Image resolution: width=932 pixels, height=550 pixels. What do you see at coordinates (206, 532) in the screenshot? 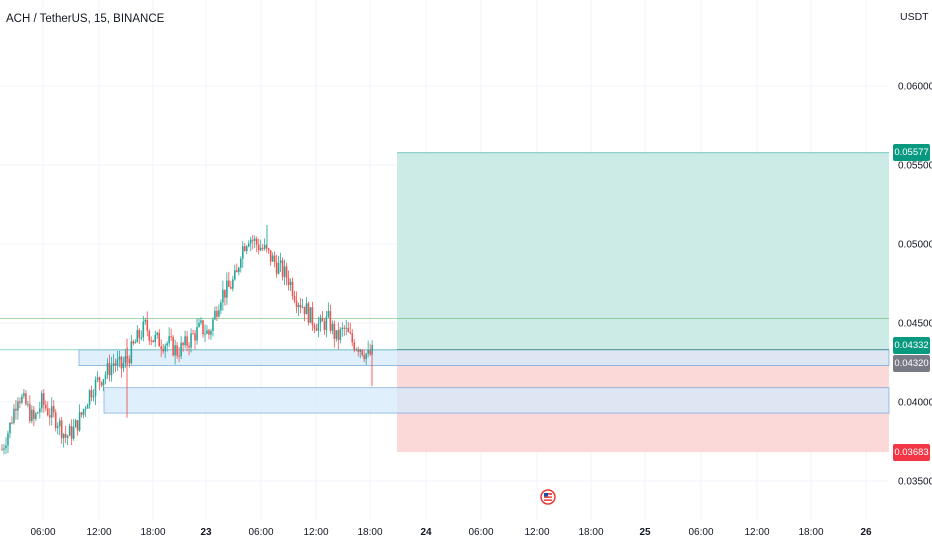
I see `x-tick-label: 23` at bounding box center [206, 532].